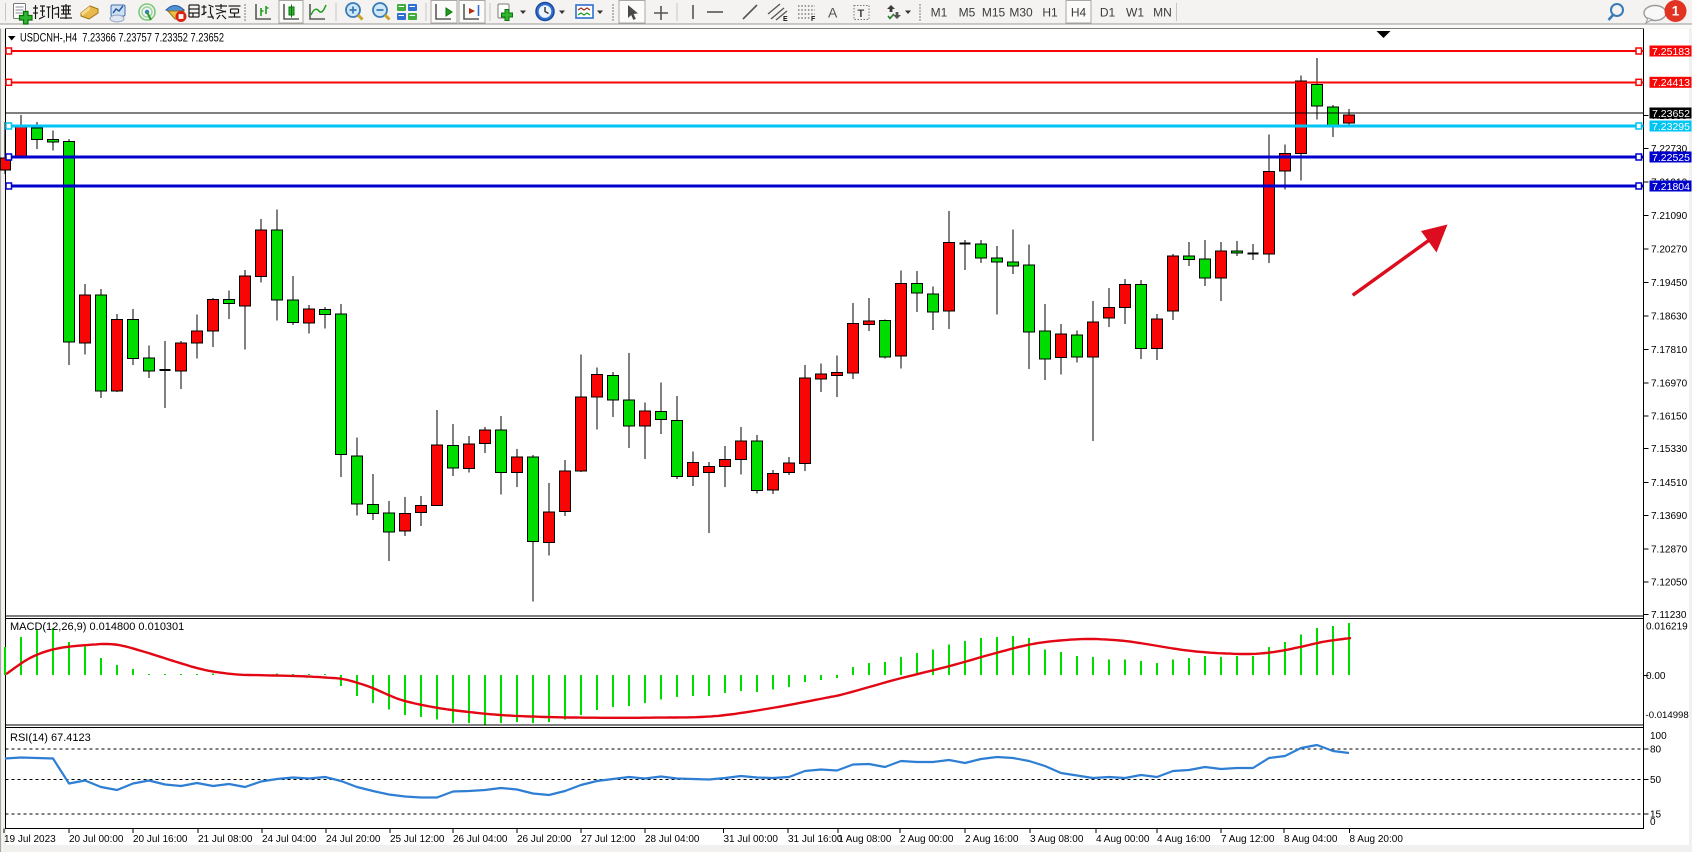  What do you see at coordinates (1135, 13) in the screenshot?
I see `svg-text: W1` at bounding box center [1135, 13].